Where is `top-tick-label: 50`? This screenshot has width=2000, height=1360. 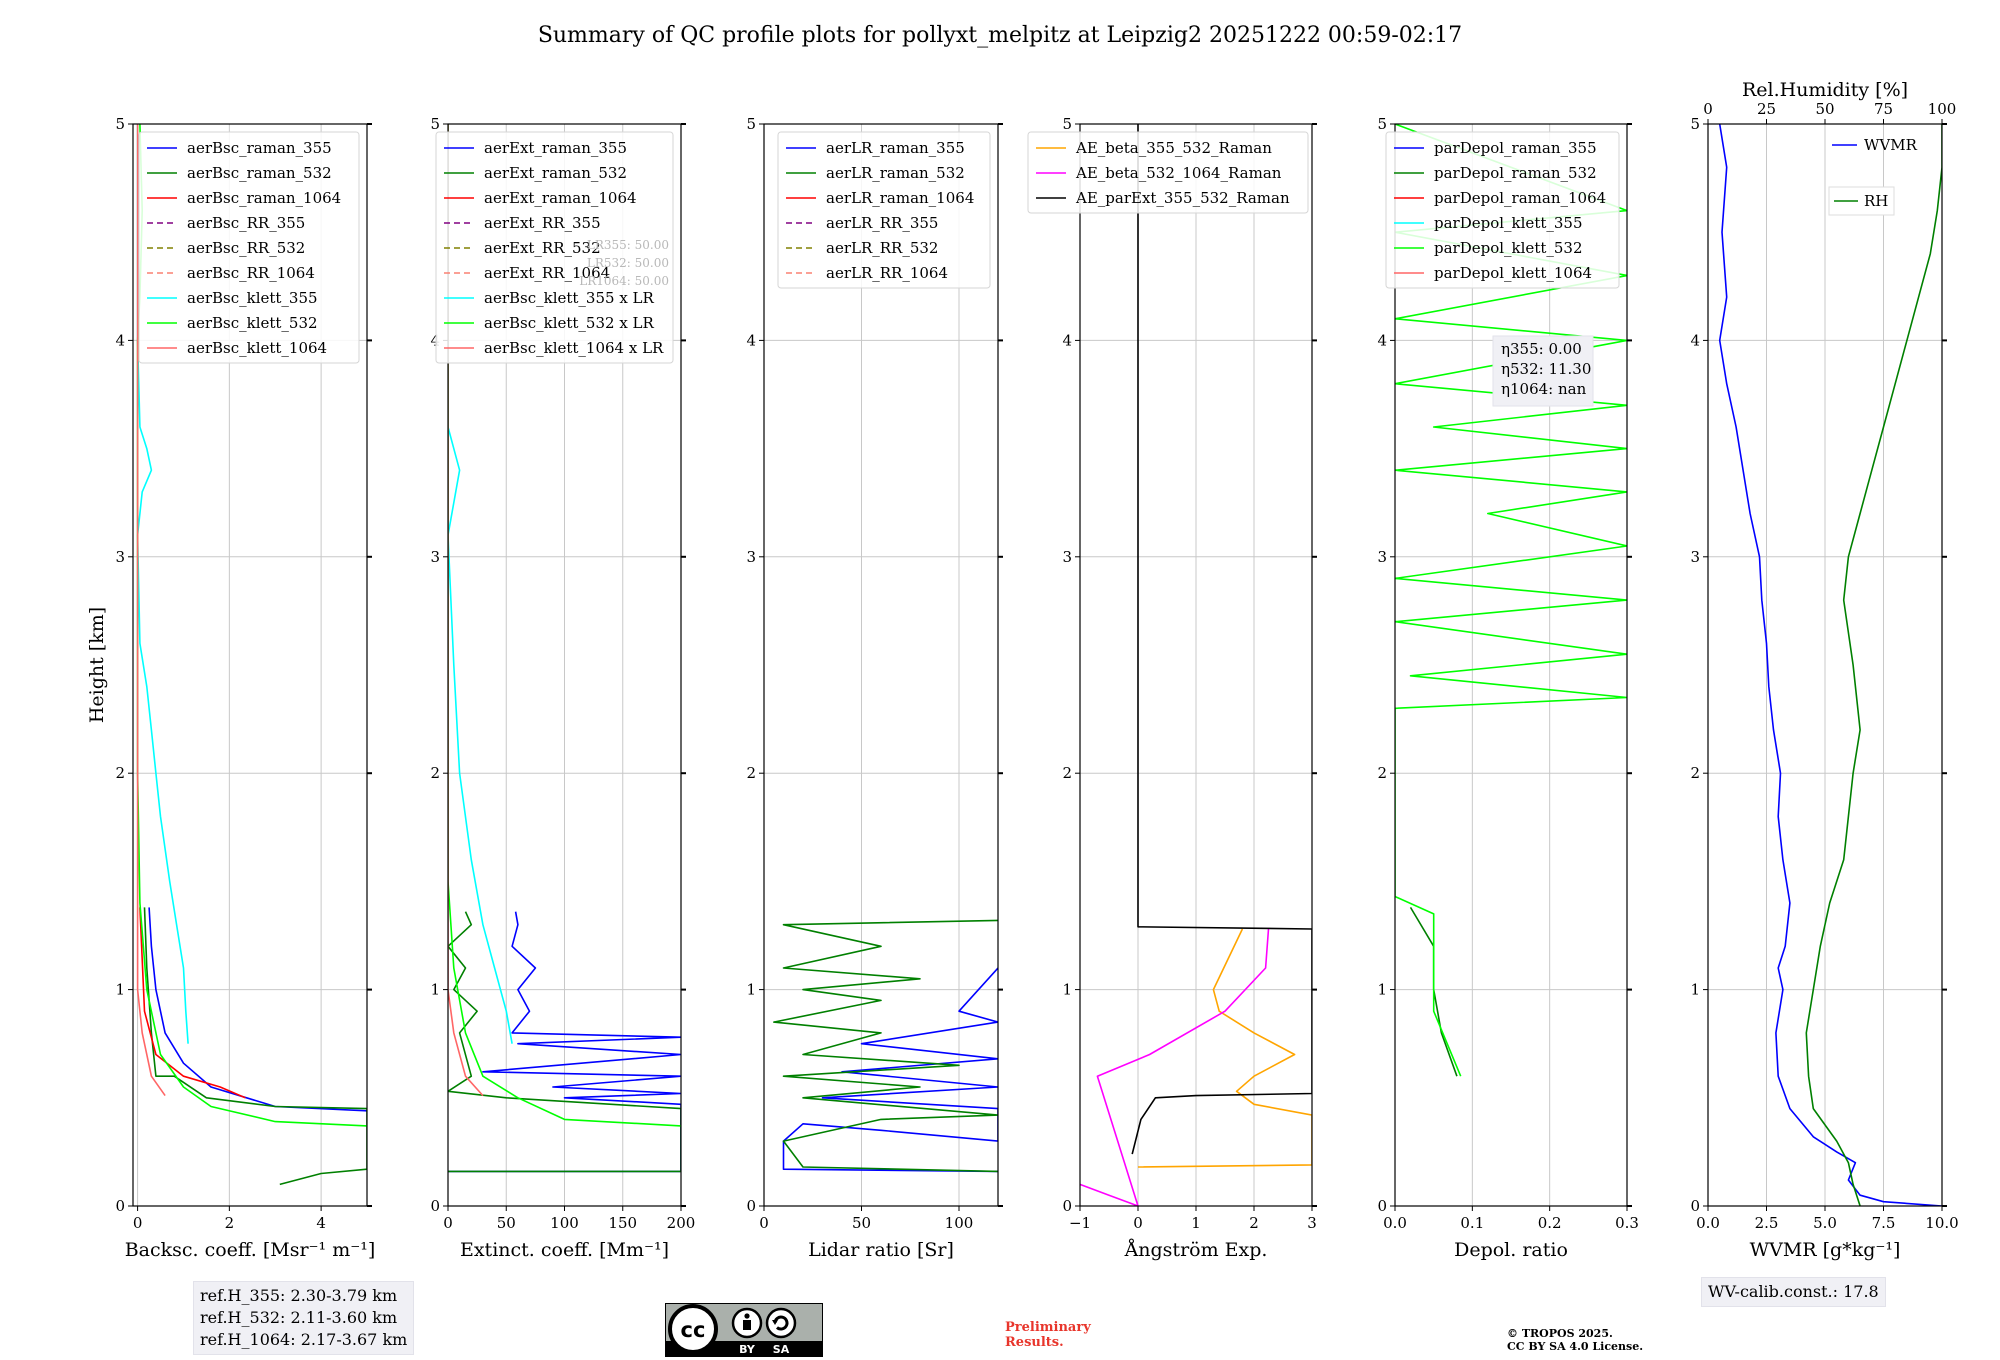 top-tick-label: 50 is located at coordinates (1824, 109).